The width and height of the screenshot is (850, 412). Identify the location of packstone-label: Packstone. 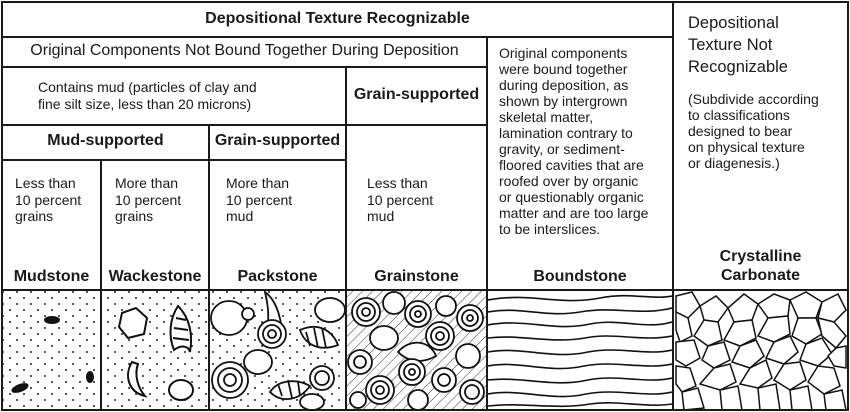
(277, 276).